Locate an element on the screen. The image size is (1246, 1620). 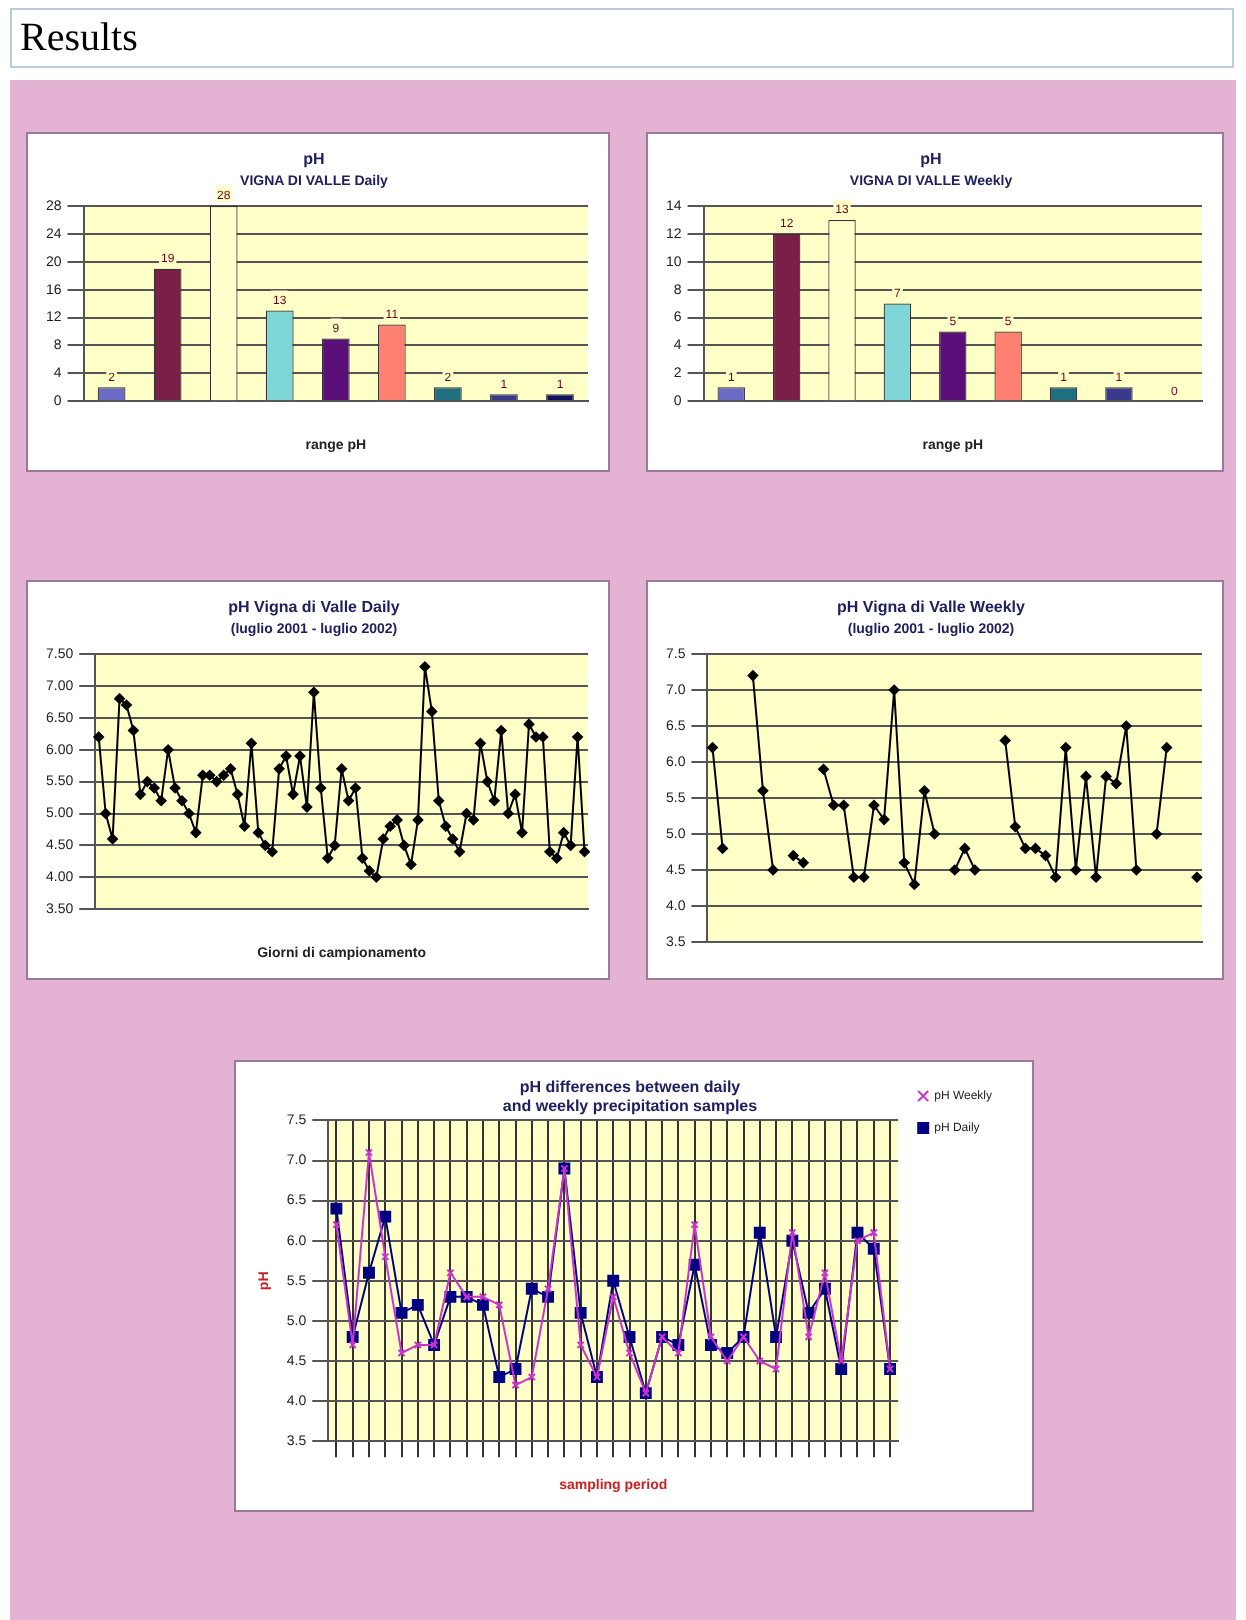
chart-title: pH differences between daily and weekly precipitation samples is located at coordinates (630, 1097).